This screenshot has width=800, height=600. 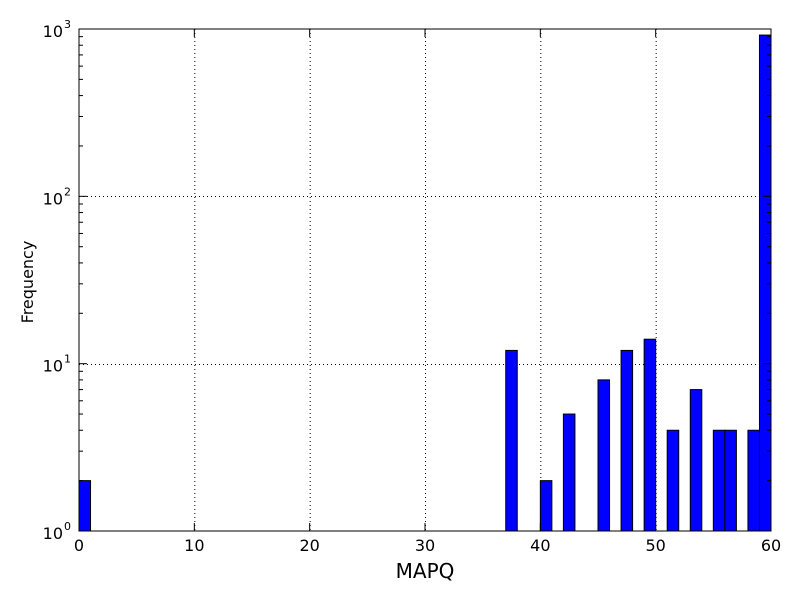 What do you see at coordinates (425, 545) in the screenshot?
I see `x-tick-label: 30` at bounding box center [425, 545].